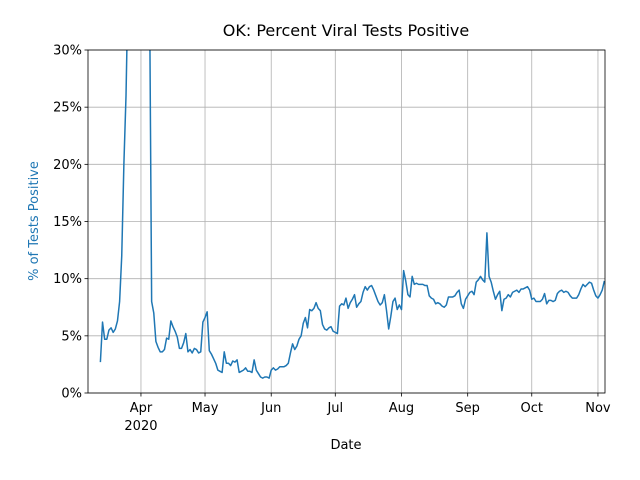  What do you see at coordinates (140, 426) in the screenshot?
I see `x-year-label: 2020` at bounding box center [140, 426].